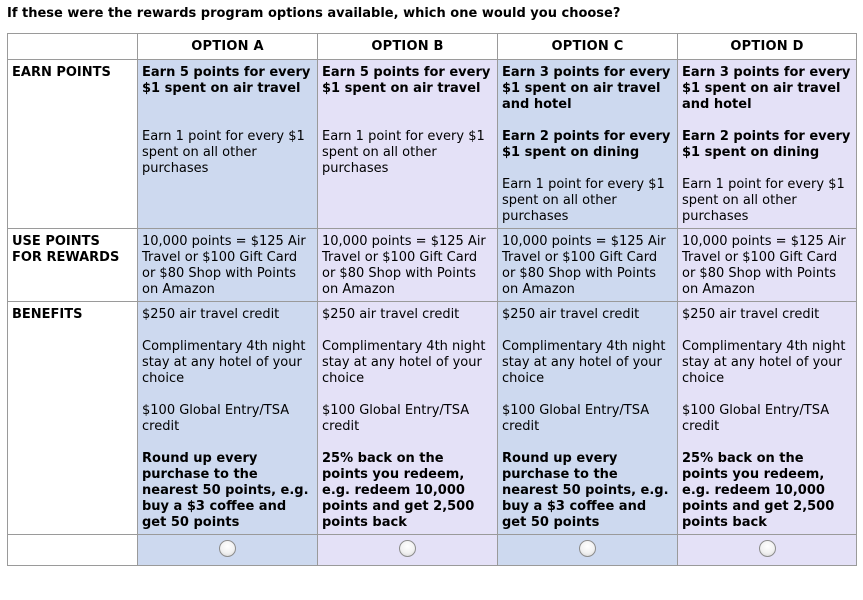 This screenshot has height=600, width=863. What do you see at coordinates (72, 144) in the screenshot?
I see `earn-points-label: EARN POINTS` at bounding box center [72, 144].